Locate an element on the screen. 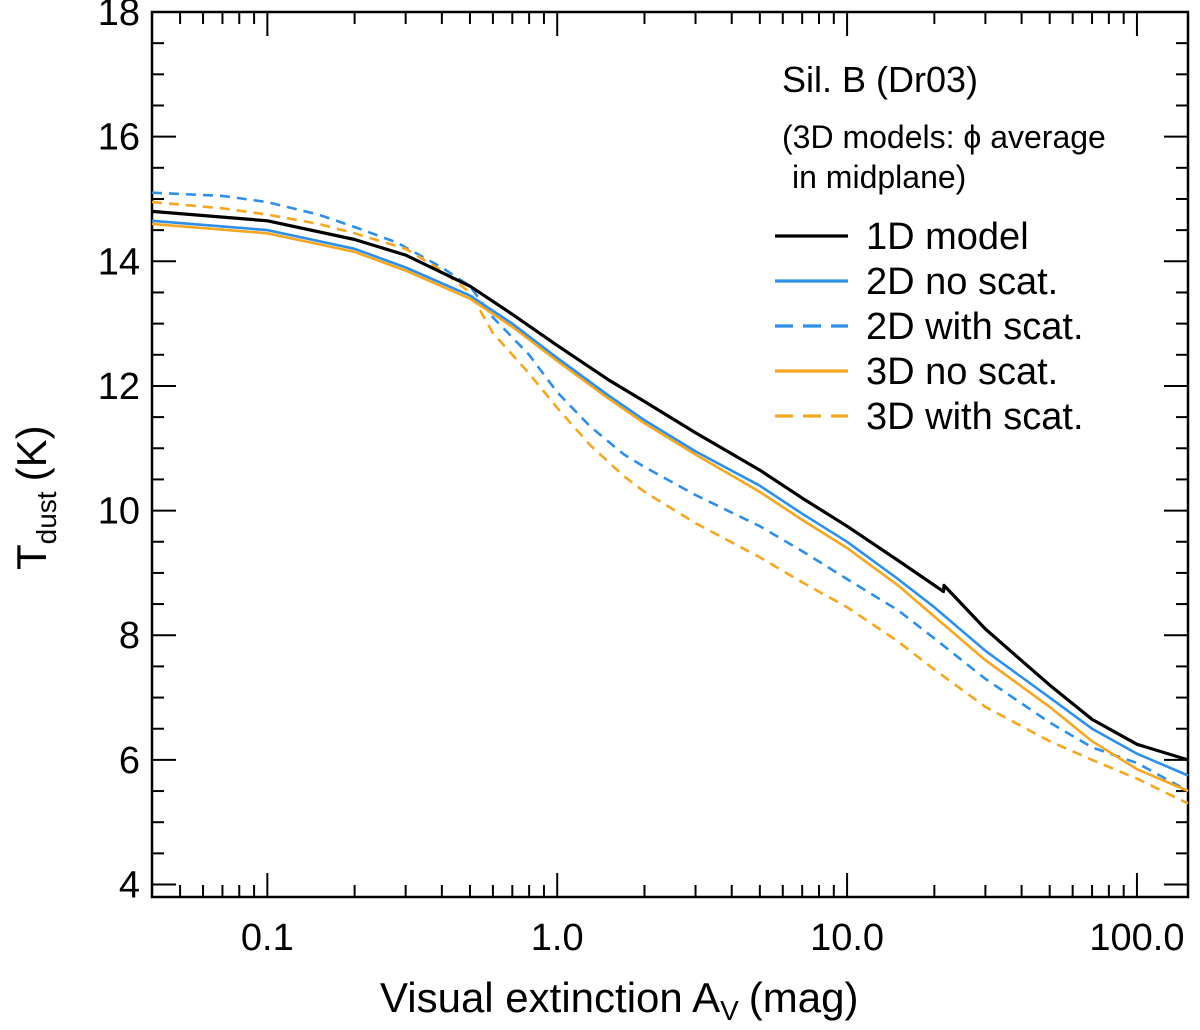 The width and height of the screenshot is (1200, 1030). legend-label: 2D with scat. is located at coordinates (975, 327).